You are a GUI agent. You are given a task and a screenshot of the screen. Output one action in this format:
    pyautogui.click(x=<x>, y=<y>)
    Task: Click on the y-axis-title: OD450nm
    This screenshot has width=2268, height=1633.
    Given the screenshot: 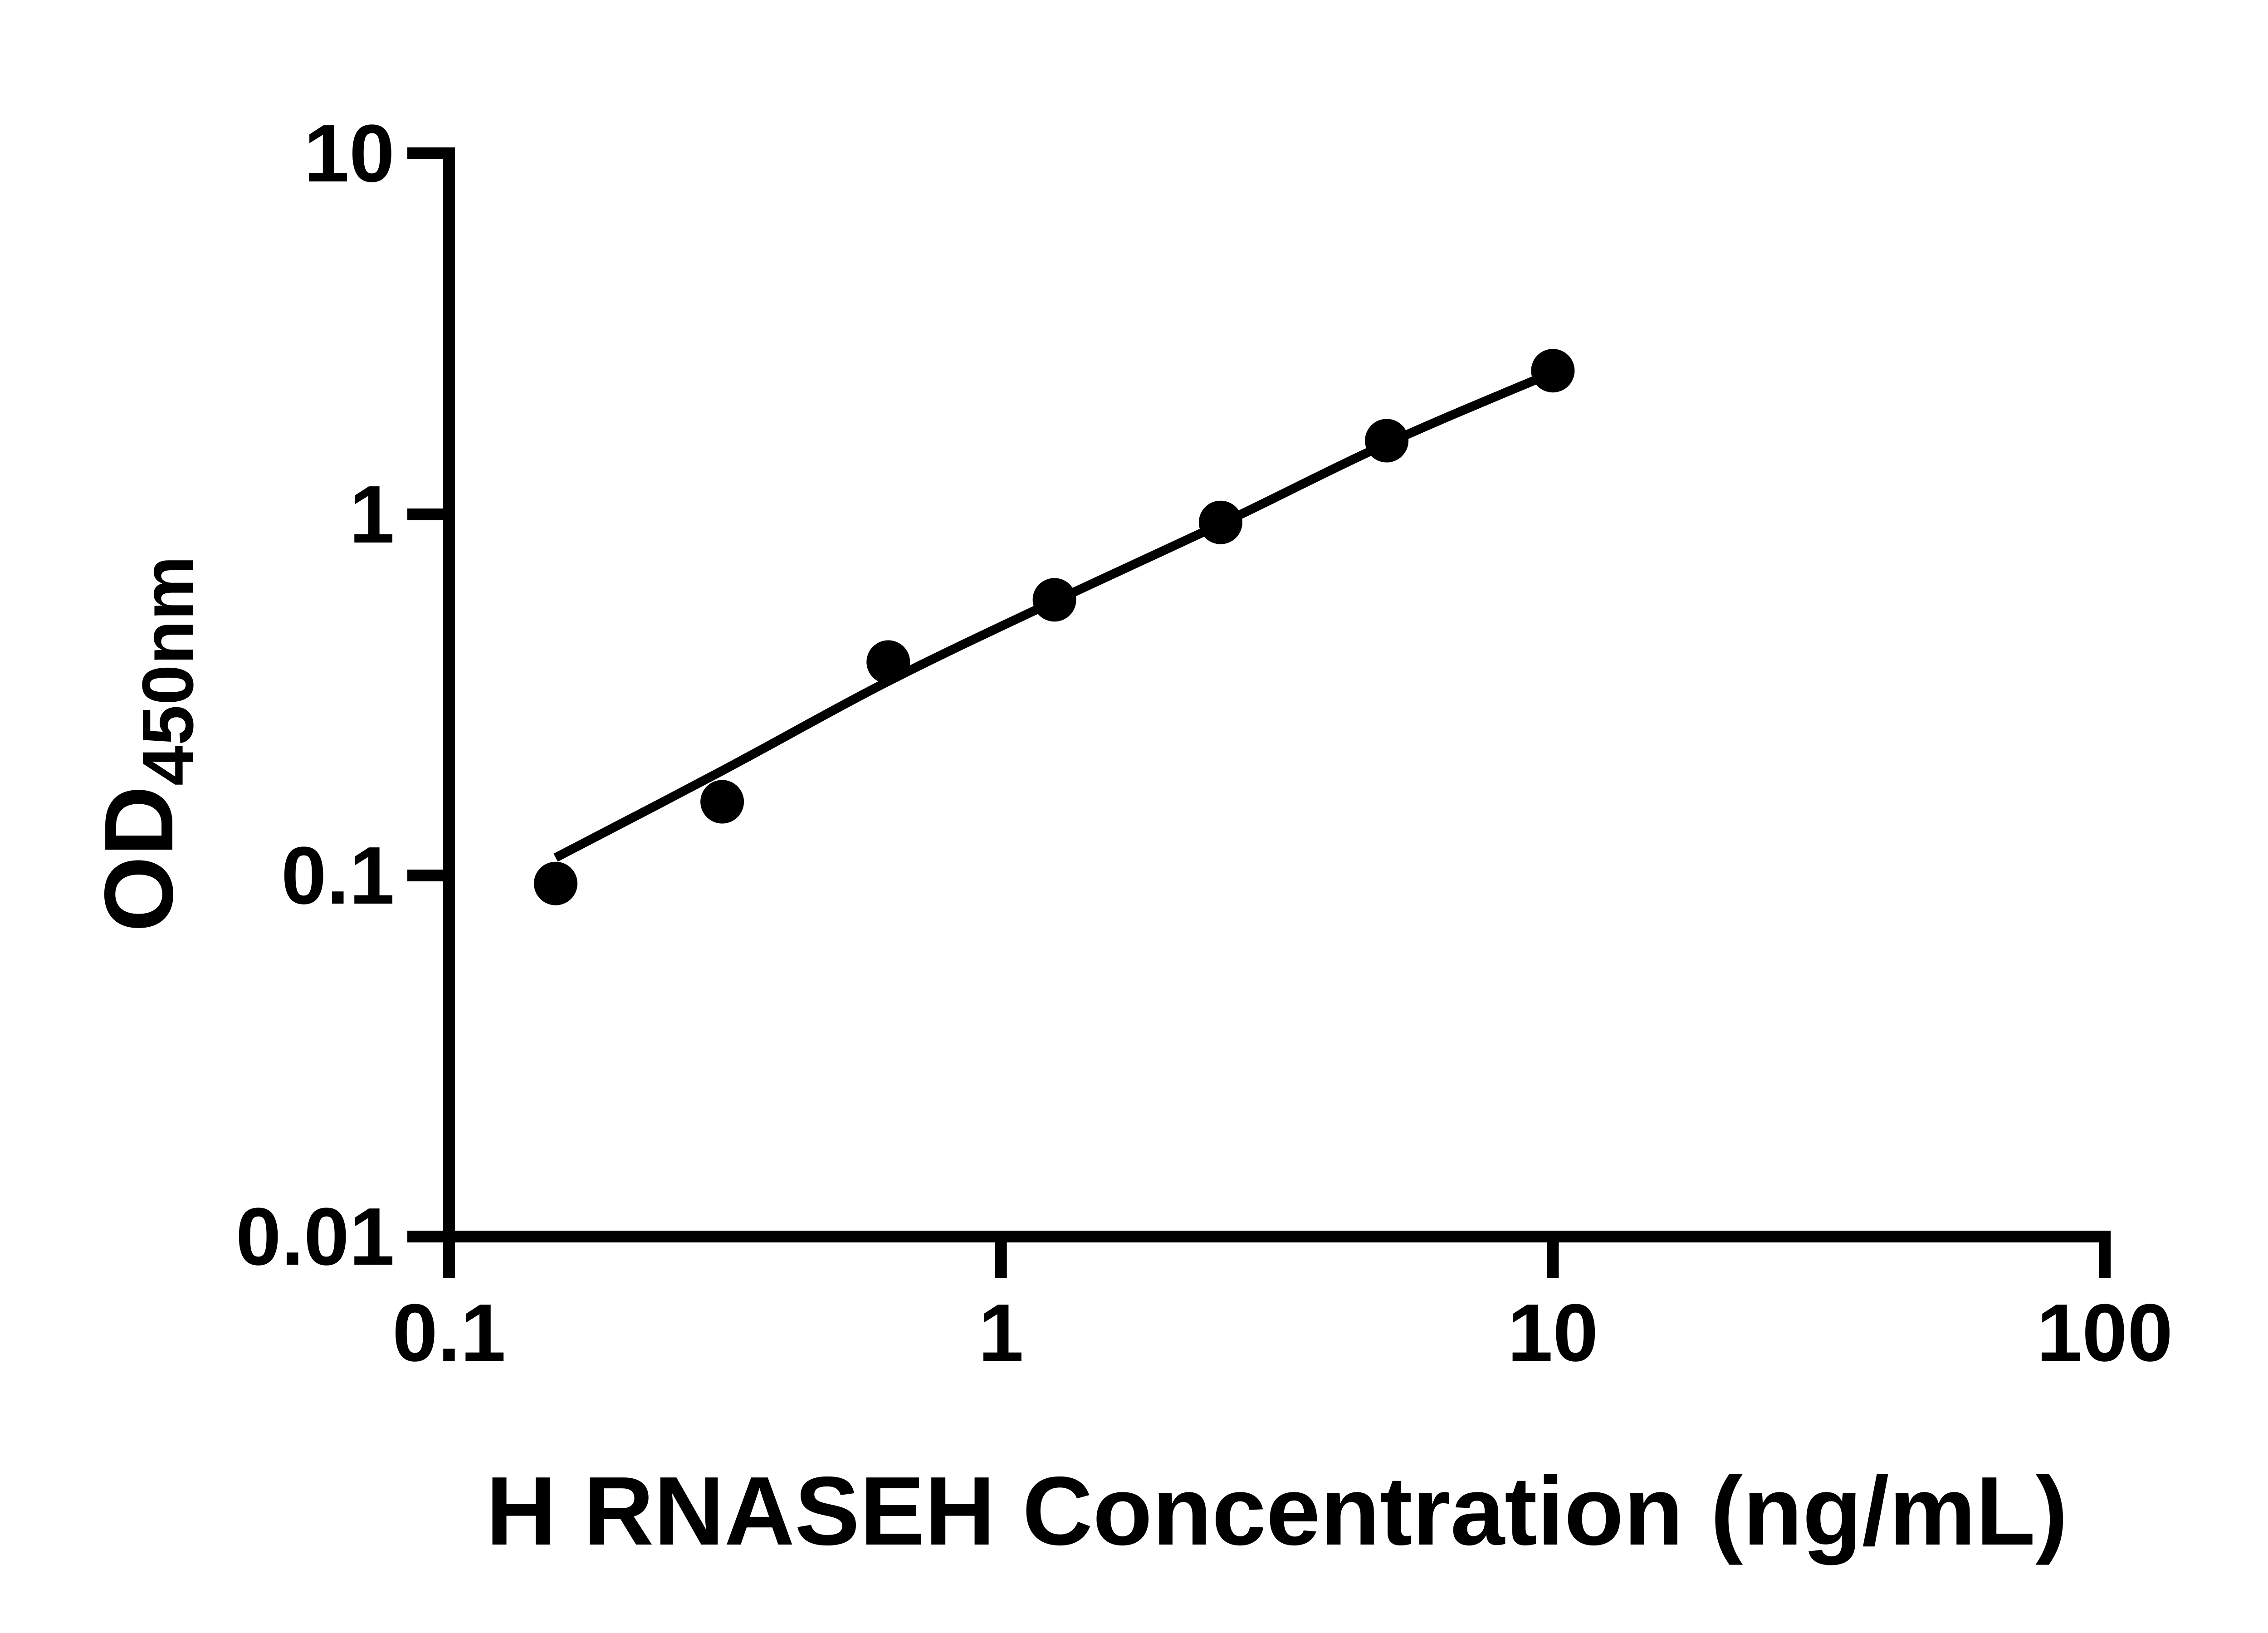 What is the action you would take?
    pyautogui.click(x=146, y=744)
    